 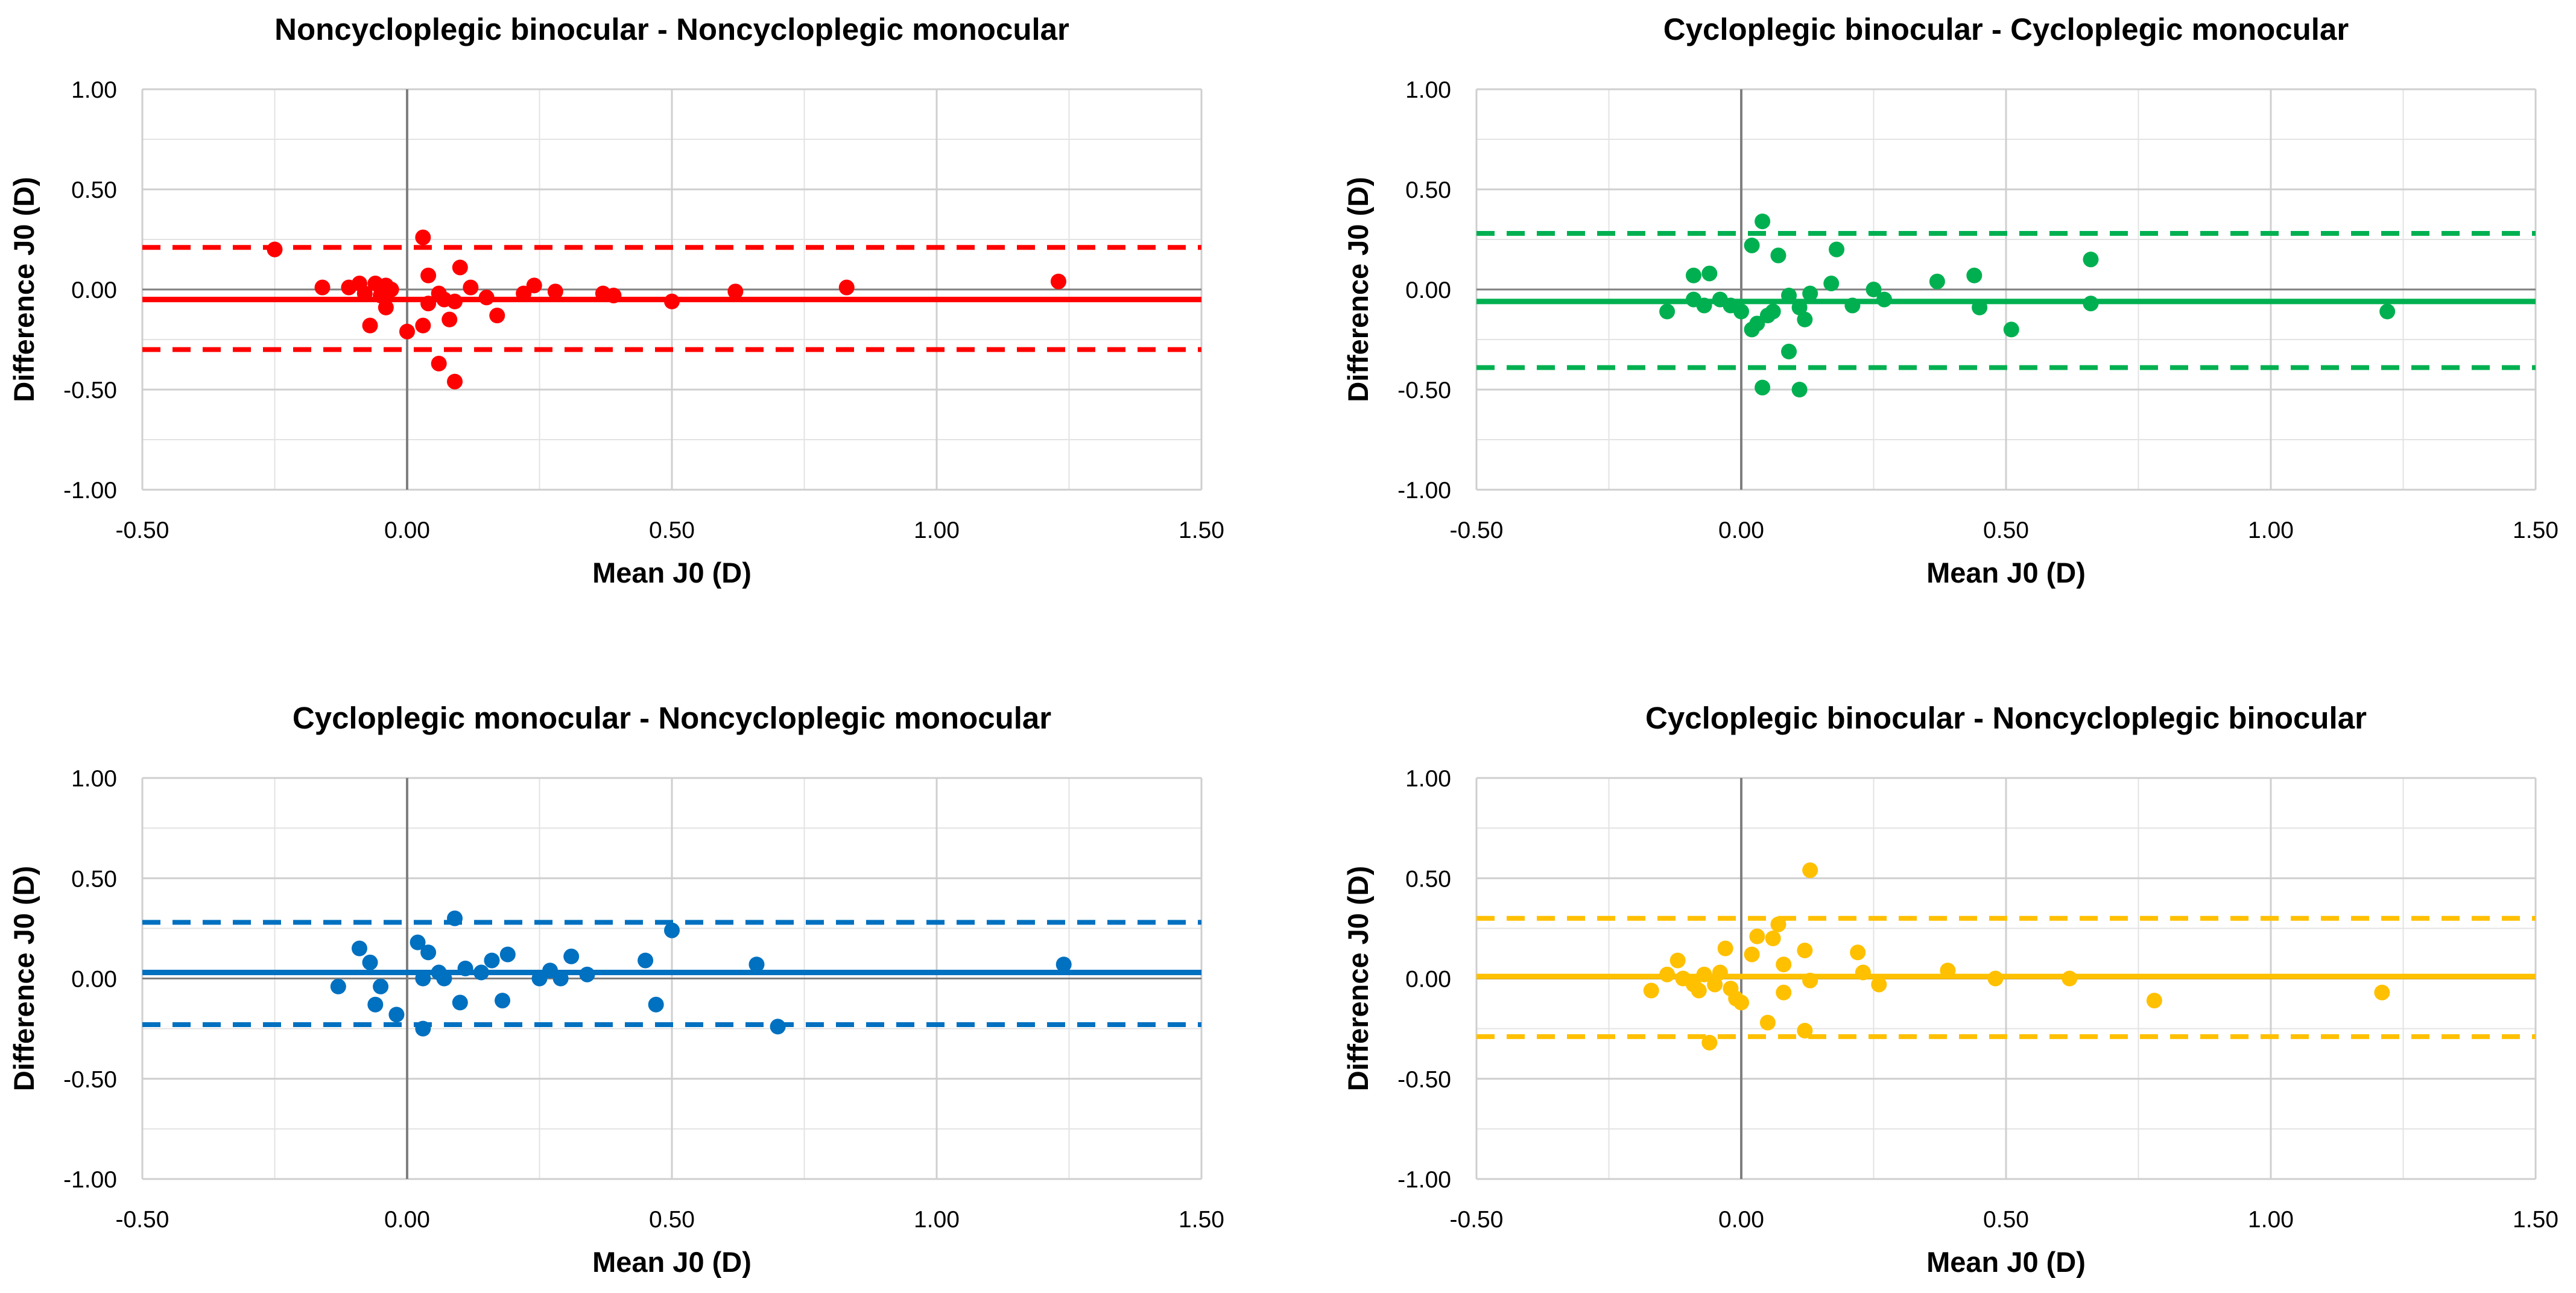 I want to click on y-tick-label: 0.50, so click(x=94, y=879).